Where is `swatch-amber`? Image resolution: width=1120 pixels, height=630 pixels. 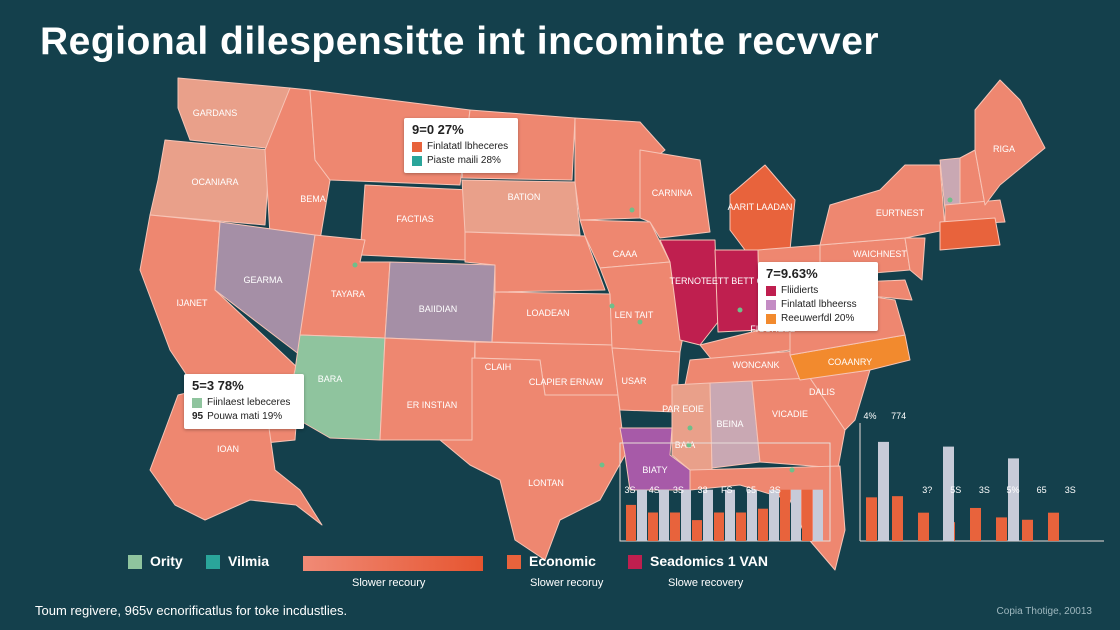
swatch-amber is located at coordinates (771, 319).